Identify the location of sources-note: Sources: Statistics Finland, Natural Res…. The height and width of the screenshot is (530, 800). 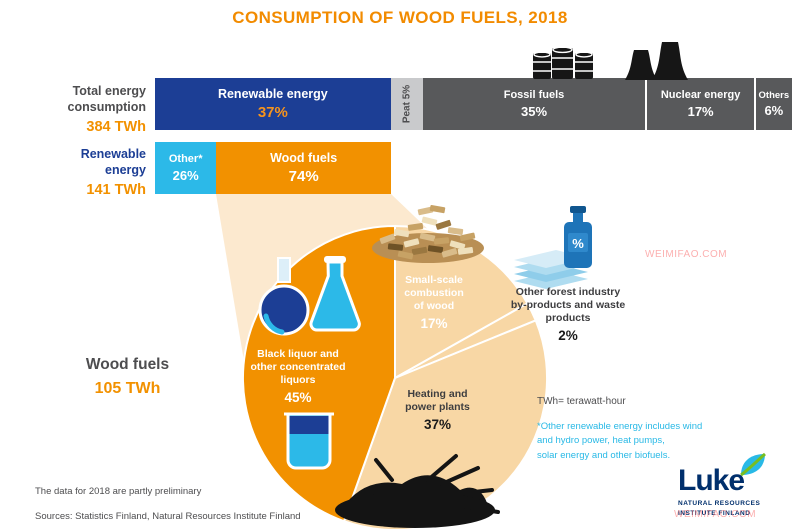
(168, 516).